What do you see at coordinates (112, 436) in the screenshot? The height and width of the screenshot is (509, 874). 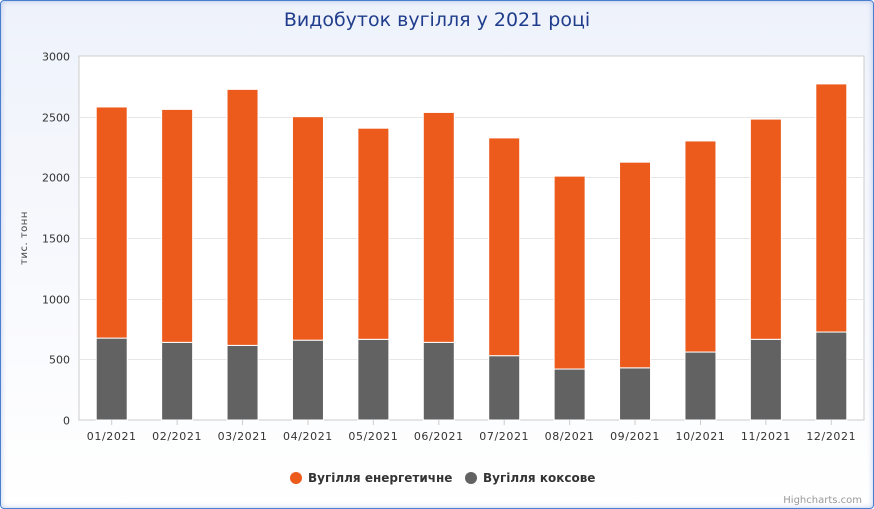 I see `x-tick-label: 01/2021` at bounding box center [112, 436].